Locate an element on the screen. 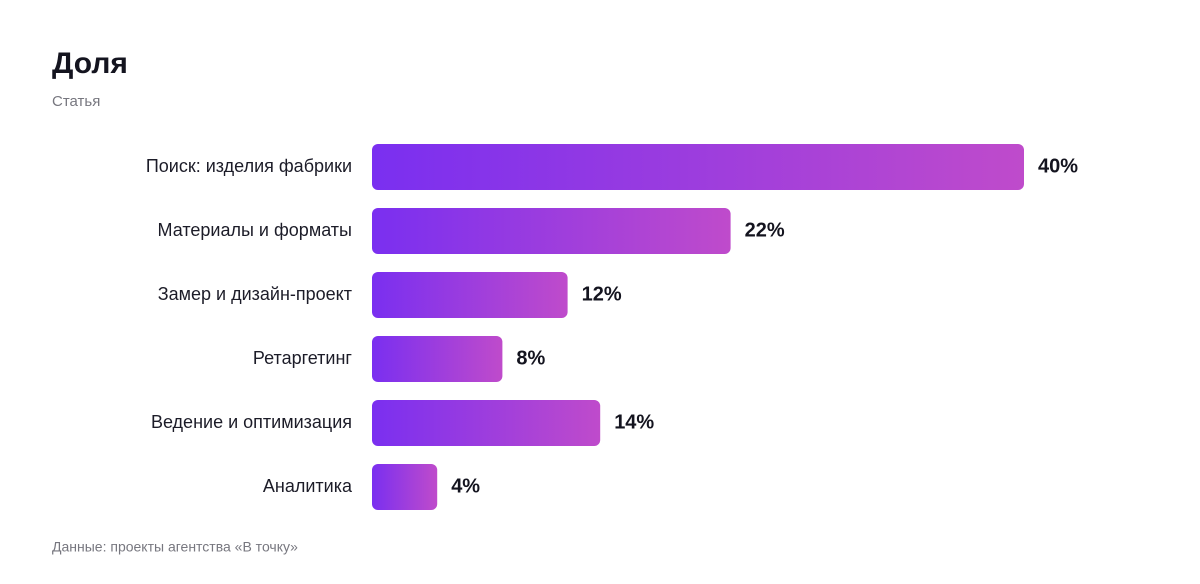  chart-title: Доля is located at coordinates (90, 63).